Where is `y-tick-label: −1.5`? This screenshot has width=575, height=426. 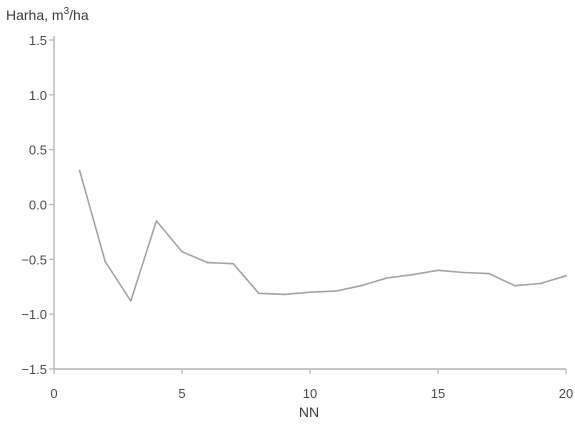 y-tick-label: −1.5 is located at coordinates (34, 369).